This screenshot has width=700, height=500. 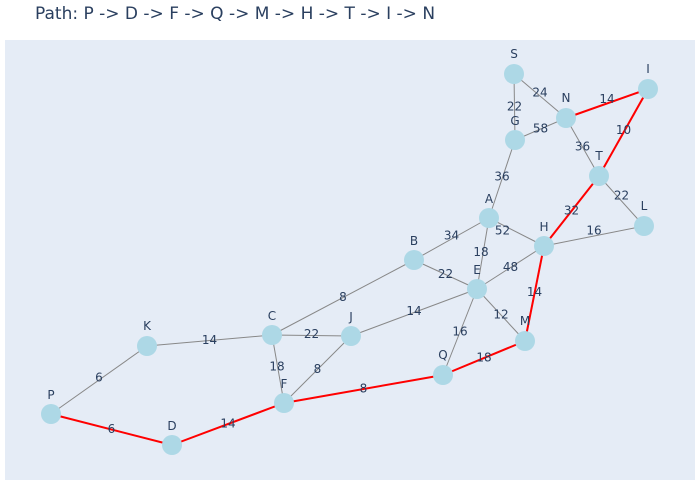 What do you see at coordinates (284, 403) in the screenshot?
I see `node-F` at bounding box center [284, 403].